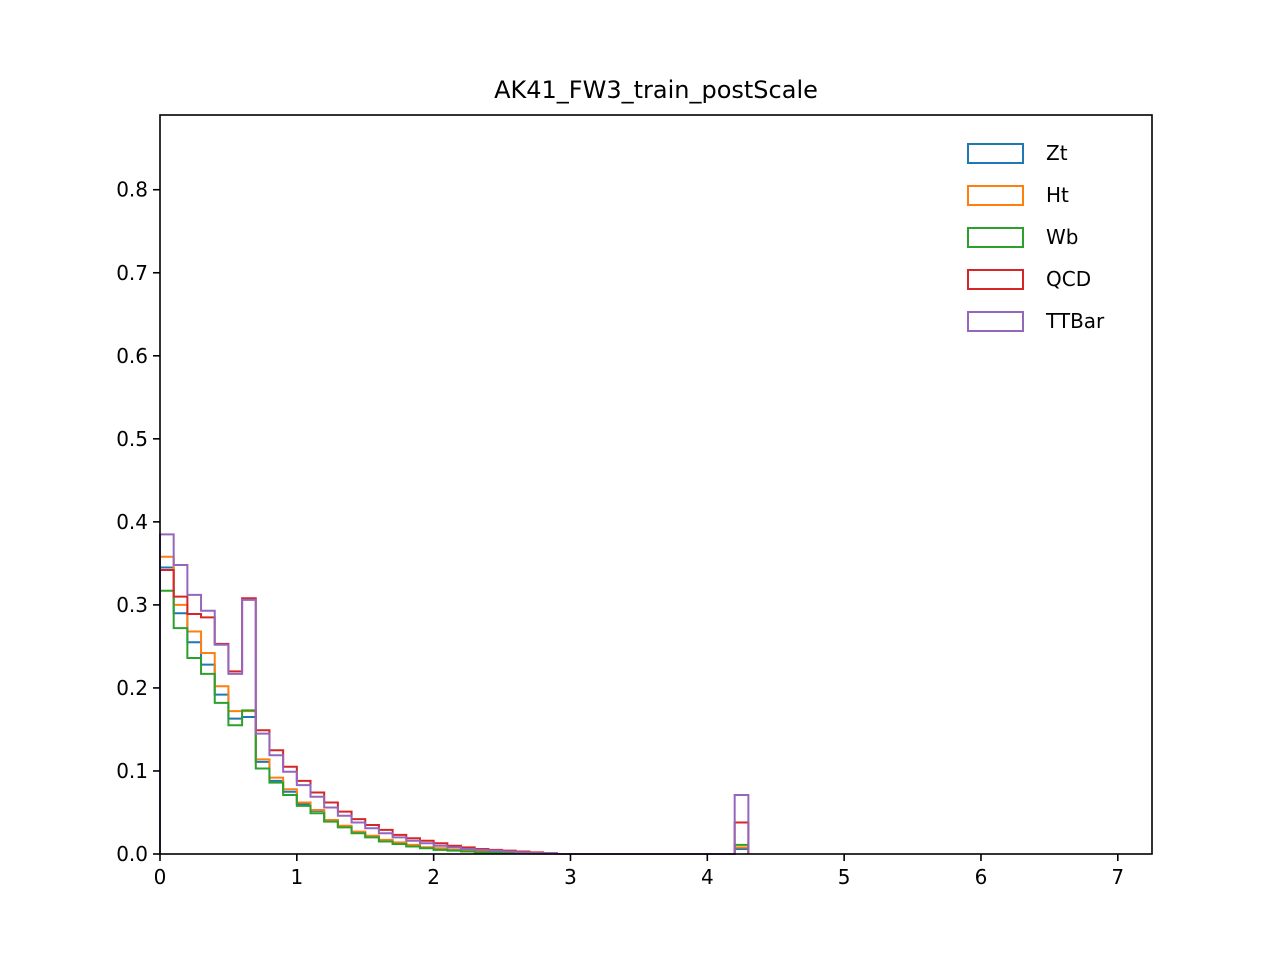  I want to click on x-tick-label: 7, so click(1117, 877).